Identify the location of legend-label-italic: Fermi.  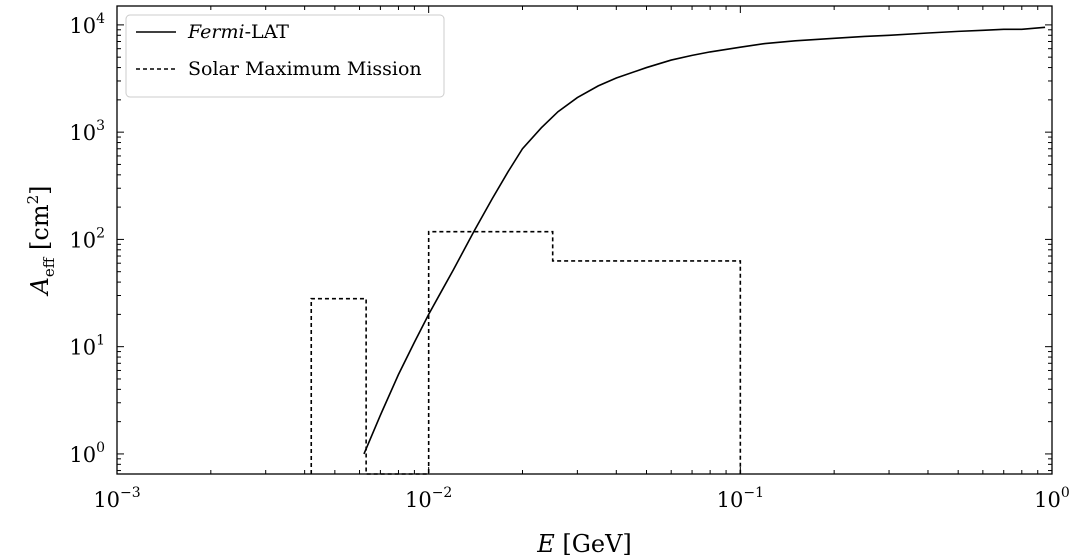
(216, 32).